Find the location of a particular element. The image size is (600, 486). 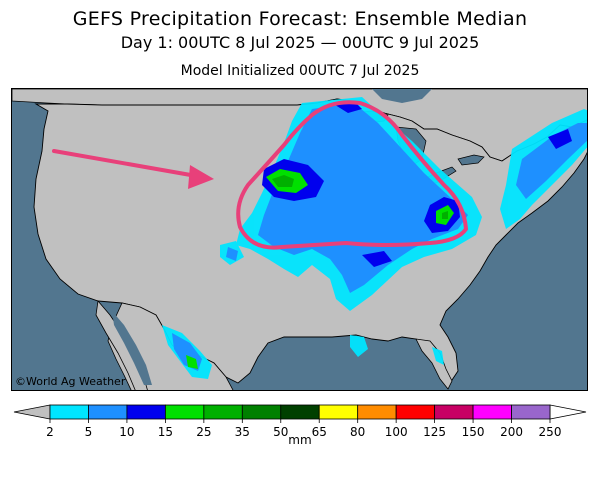

annotation-circle is located at coordinates (352, 175).